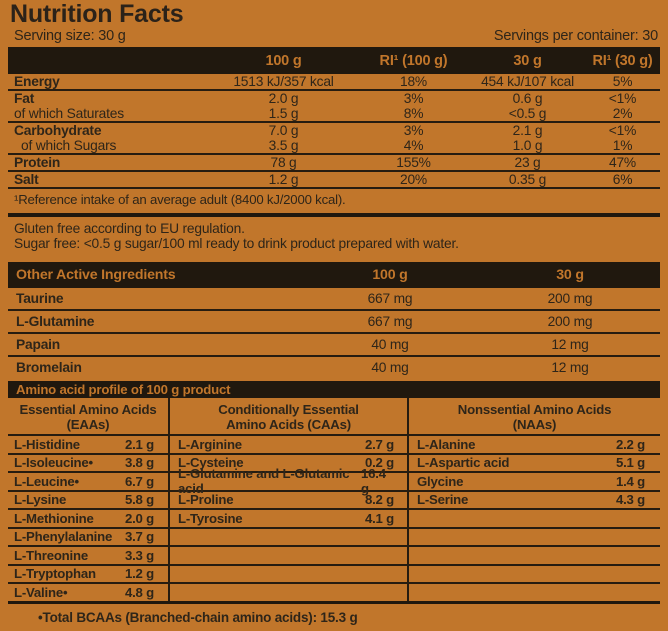 The width and height of the screenshot is (668, 631). Describe the element at coordinates (288, 481) in the screenshot. I see `table-row-l-glutamine-glutamic: L-Glutamine and L-Glutamic acid 16.4 g` at that location.